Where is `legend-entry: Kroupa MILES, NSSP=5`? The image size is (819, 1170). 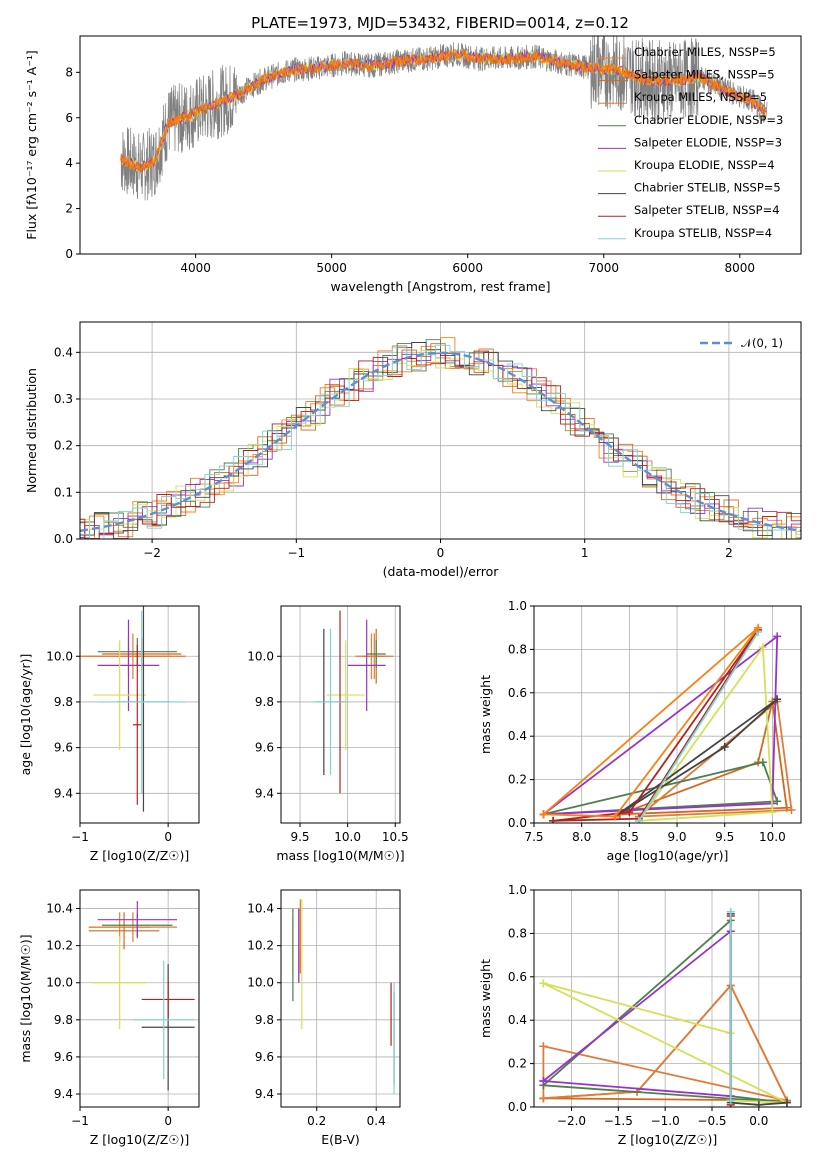
legend-entry: Kroupa MILES, NSSP=5 is located at coordinates (700, 97).